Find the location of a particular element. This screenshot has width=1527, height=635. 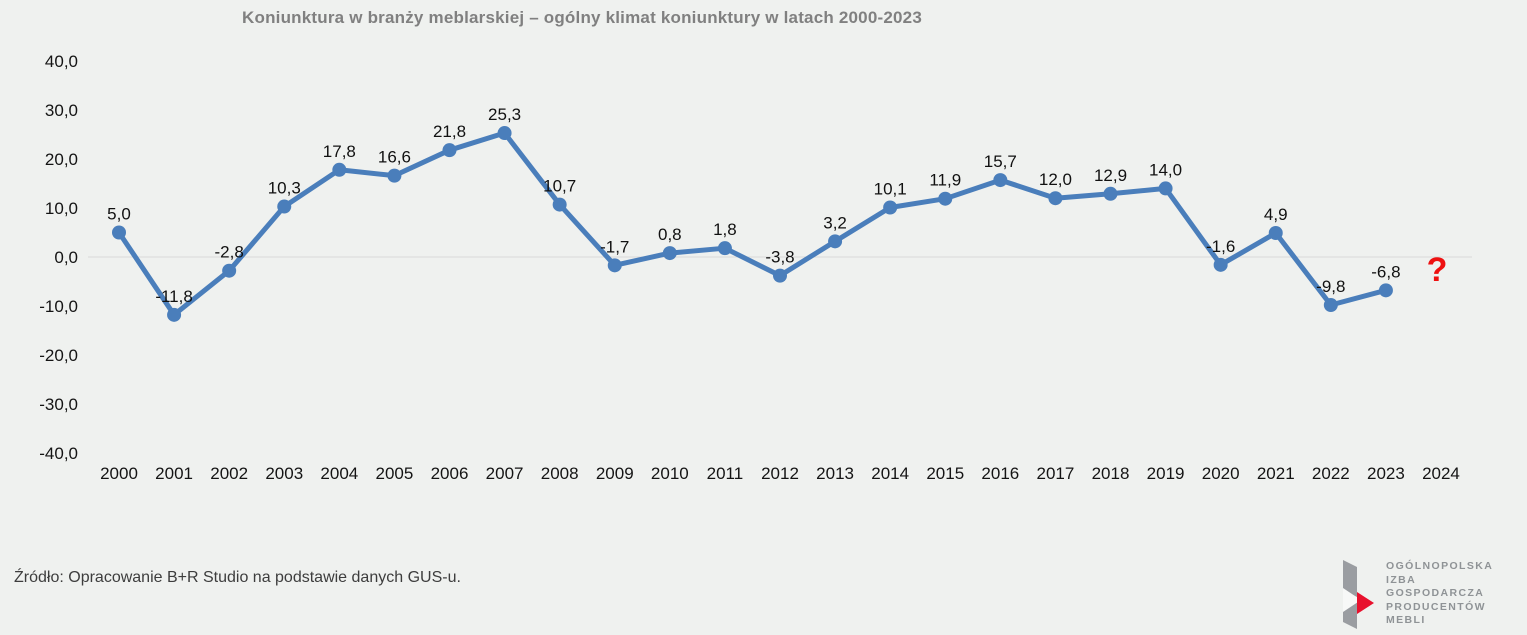

value-label: -9,8 is located at coordinates (1330, 286).